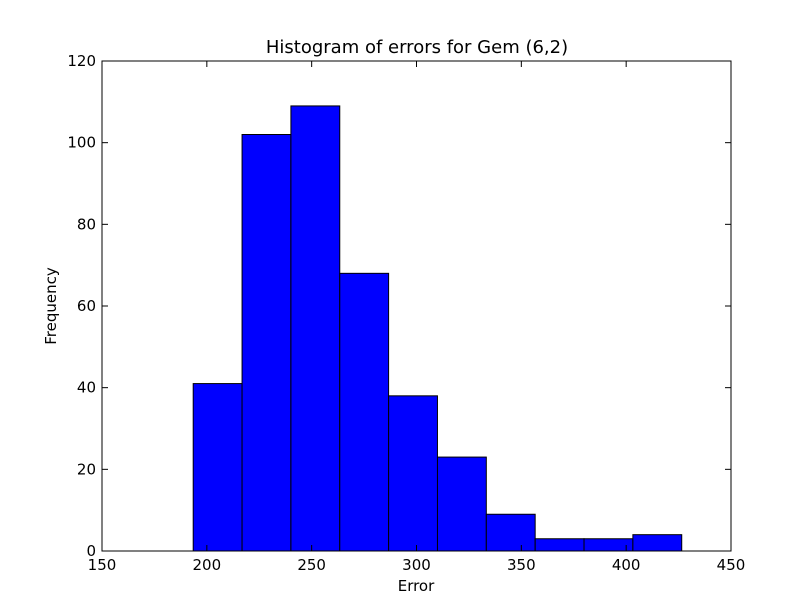 The width and height of the screenshot is (812, 612). I want to click on y-axis-label: Frequency, so click(51, 306).